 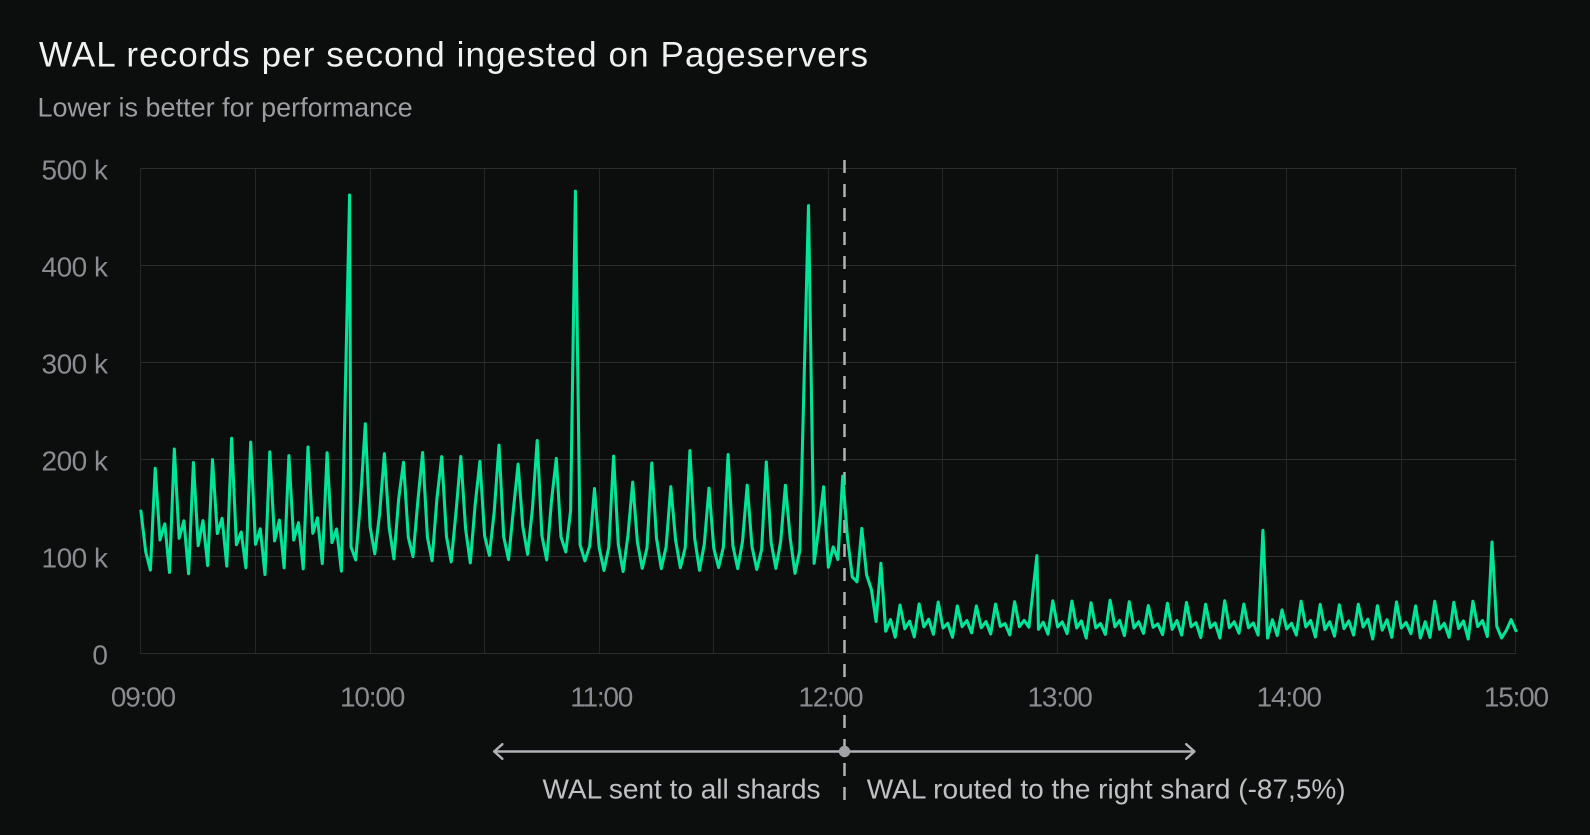 What do you see at coordinates (225, 107) in the screenshot?
I see `svg-text:Lower is better for performanc: Lower is better for performance` at bounding box center [225, 107].